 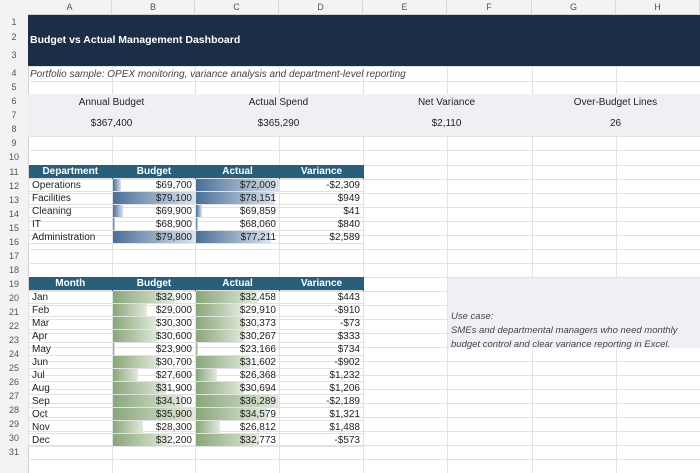 What do you see at coordinates (13, 157) in the screenshot?
I see `row-header-10: 10` at bounding box center [13, 157].